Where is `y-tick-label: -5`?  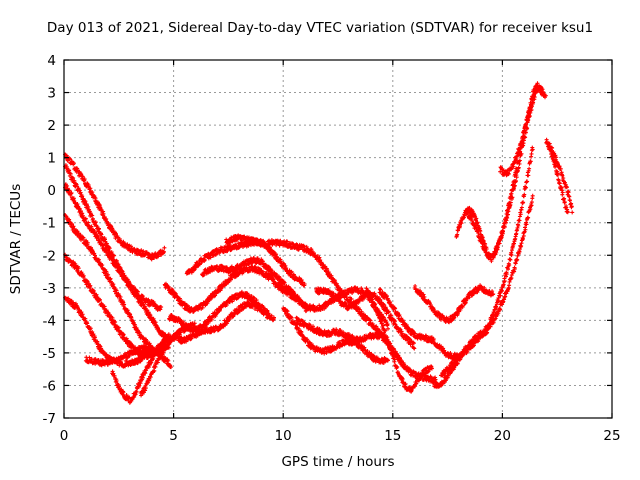
y-tick-label: -5 is located at coordinates (49, 354).